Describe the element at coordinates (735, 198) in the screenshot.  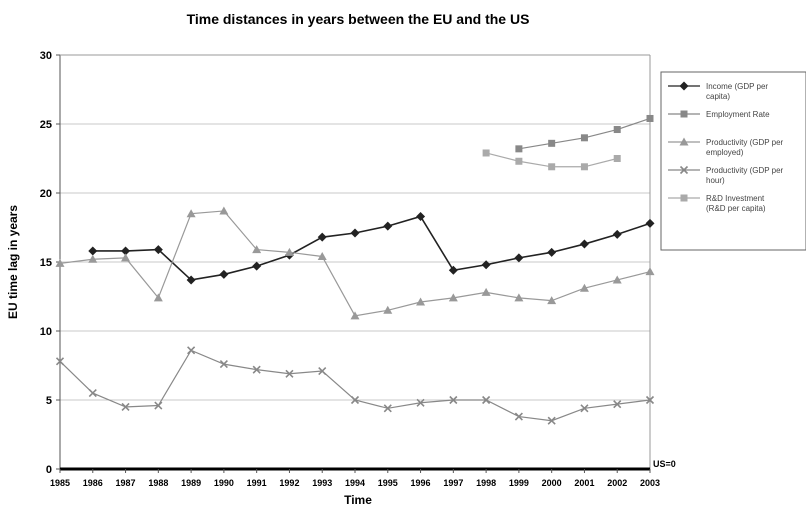
I see `legend-label: R&D Investment` at that location.